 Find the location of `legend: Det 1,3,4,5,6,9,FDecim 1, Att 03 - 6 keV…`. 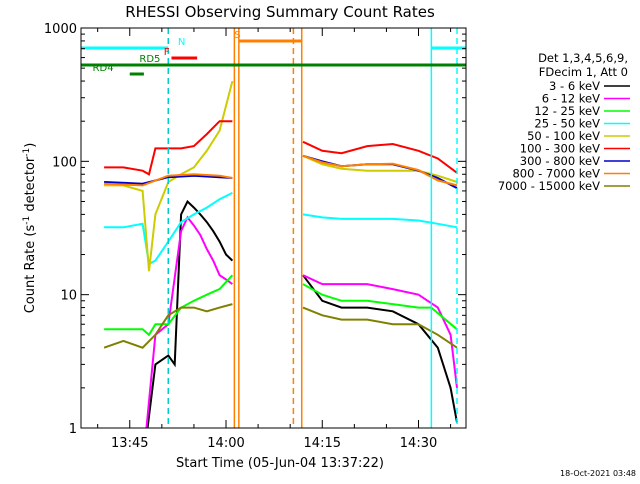

legend: Det 1,3,4,5,6,9,FDecim 1, Att 03 - 6 keV… is located at coordinates (564, 122).